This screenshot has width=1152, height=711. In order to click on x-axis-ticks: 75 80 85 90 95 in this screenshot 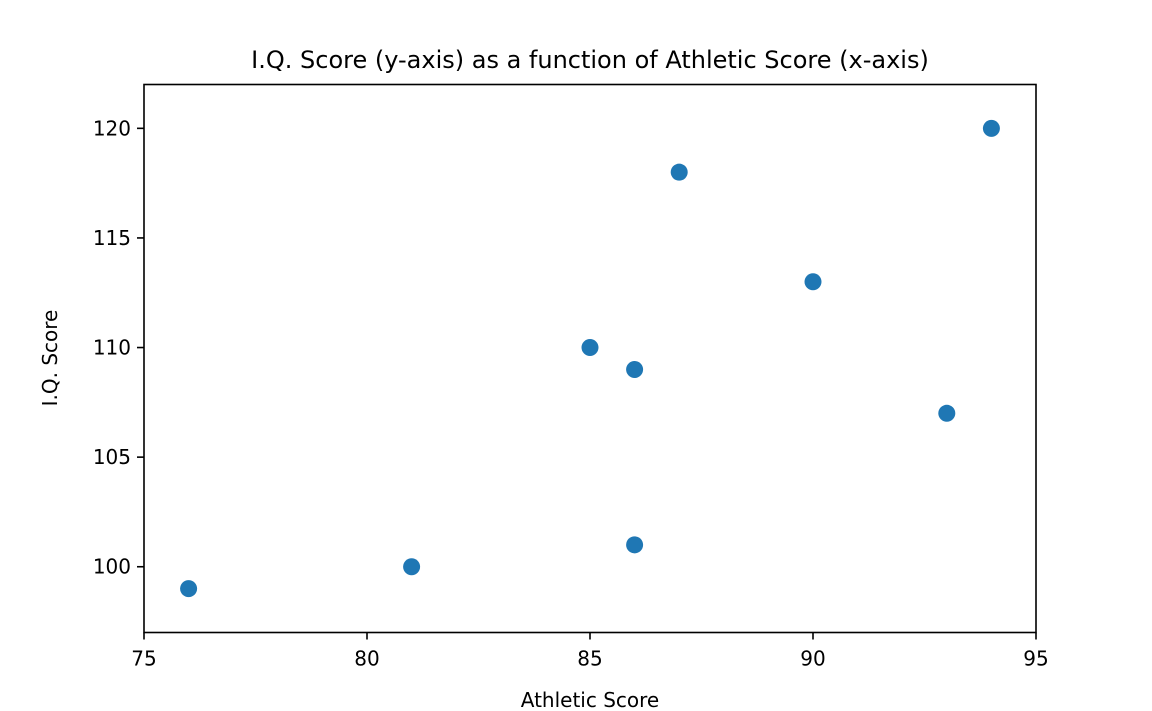, I will do `click(590, 651)`.